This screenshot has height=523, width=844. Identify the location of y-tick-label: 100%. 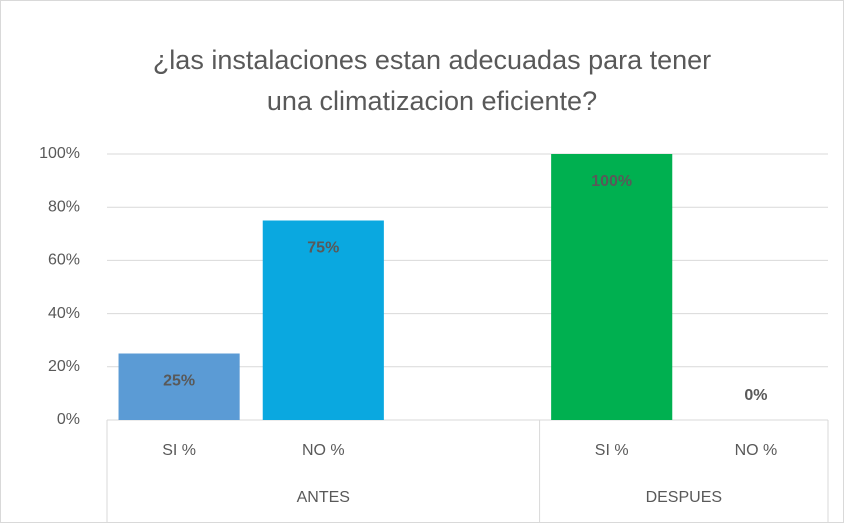
(59, 153).